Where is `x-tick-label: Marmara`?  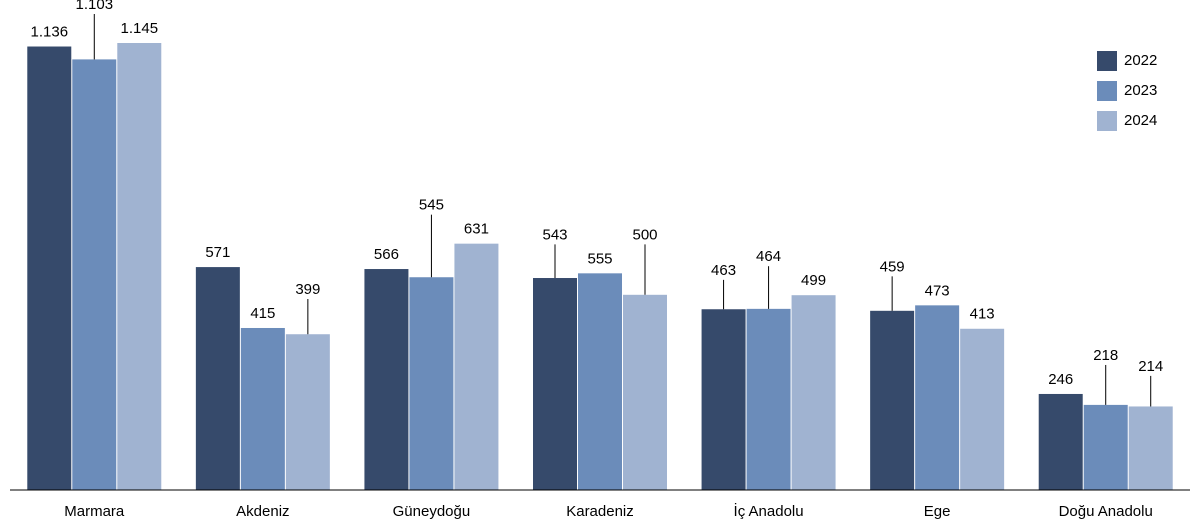 x-tick-label: Marmara is located at coordinates (94, 511).